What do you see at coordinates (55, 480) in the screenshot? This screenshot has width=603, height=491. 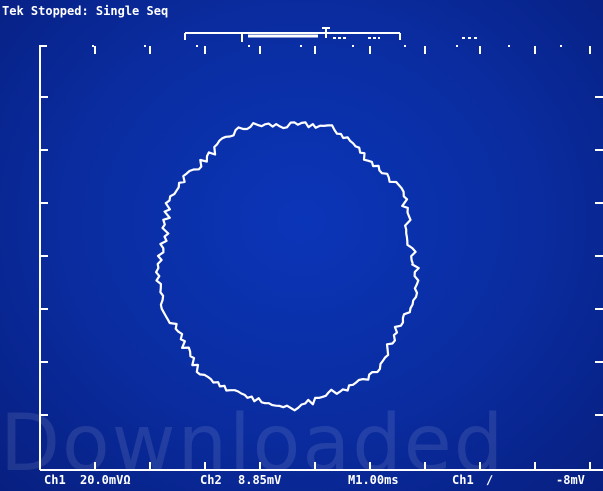 I see `ch1-label: Ch1` at bounding box center [55, 480].